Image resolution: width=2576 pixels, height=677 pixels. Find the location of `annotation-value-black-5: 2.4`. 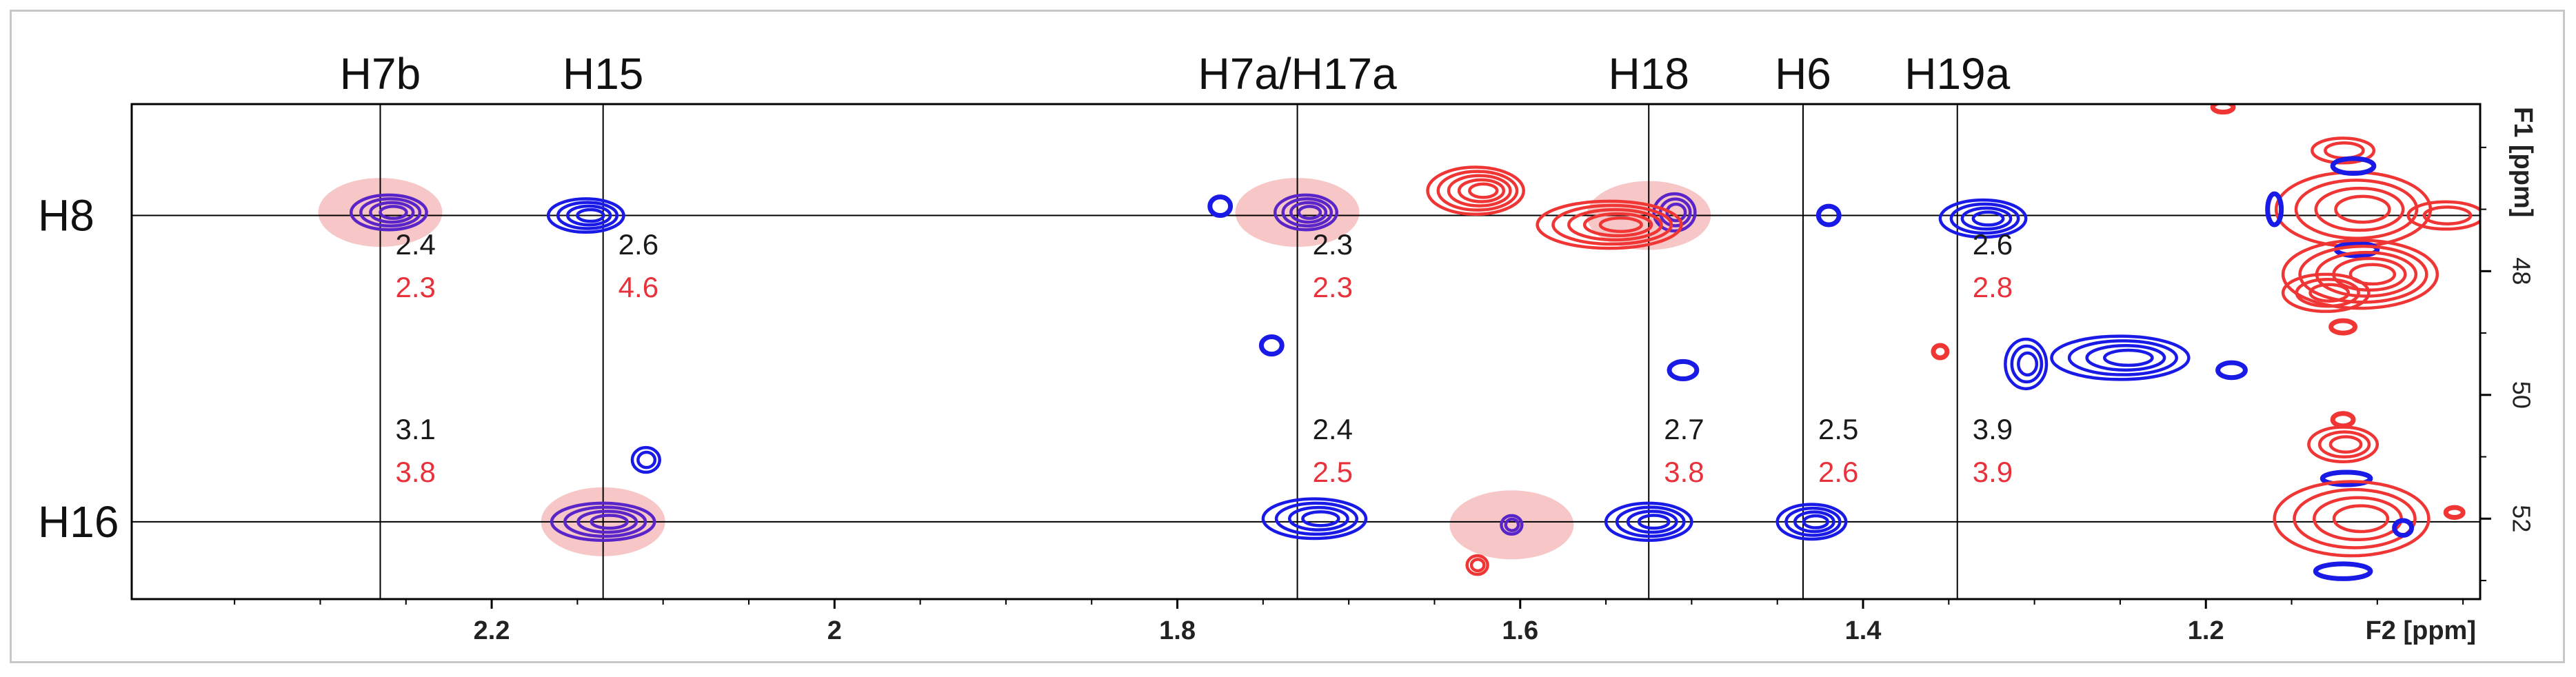

annotation-value-black-5: 2.4 is located at coordinates (1333, 429).